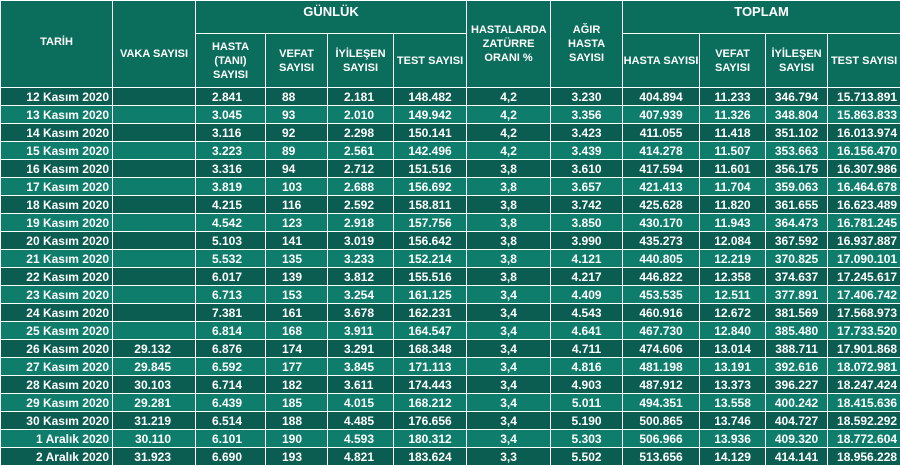 This screenshot has height=466, width=900. What do you see at coordinates (661, 241) in the screenshot?
I see `cell-total-patients: 435.273` at bounding box center [661, 241].